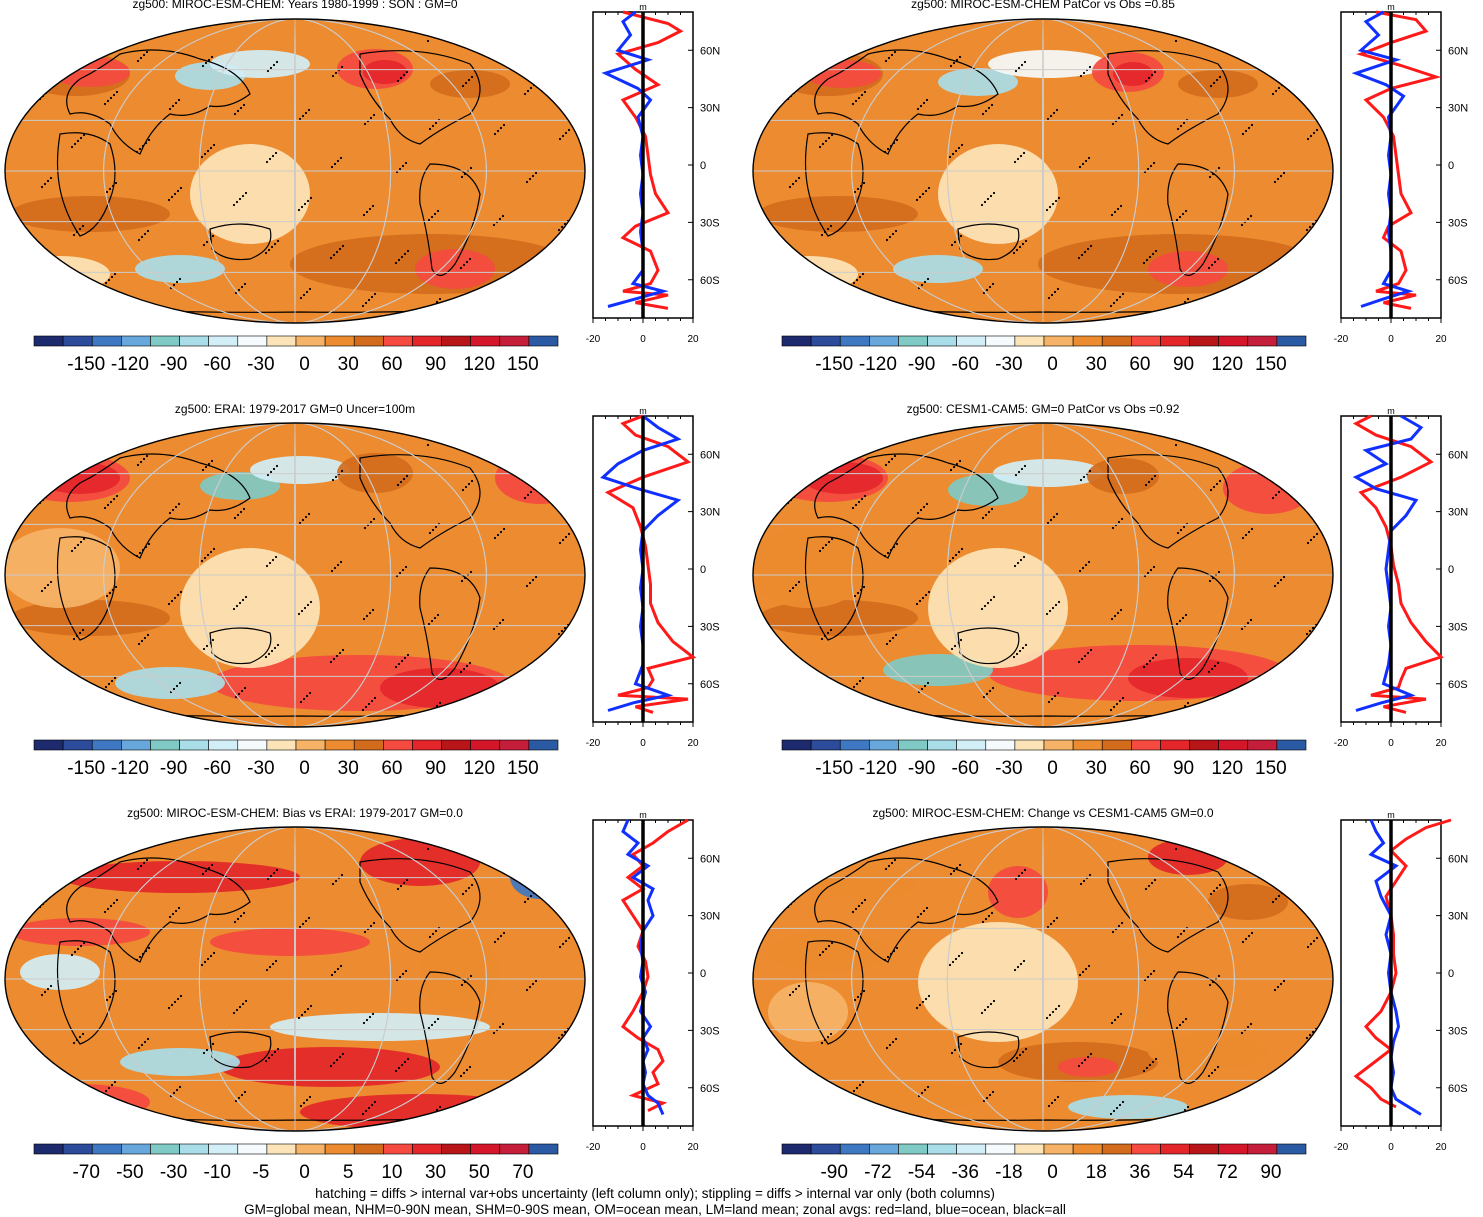 The width and height of the screenshot is (1483, 1217). Describe the element at coordinates (1227, 1172) in the screenshot. I see `colorbar-label: 72` at that location.